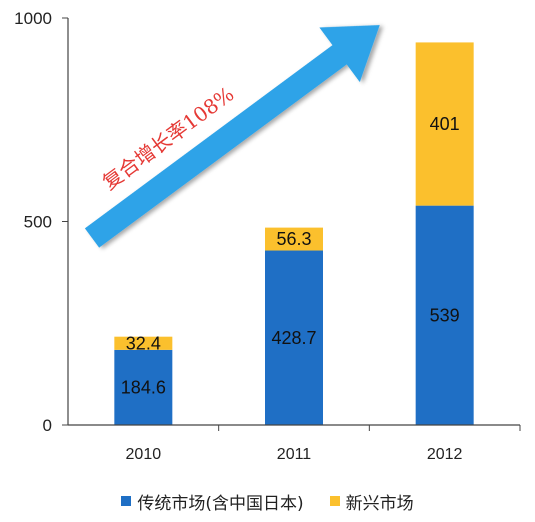 This screenshot has height=522, width=535. Describe the element at coordinates (220, 503) in the screenshot. I see `legend-label: 传统市场(含中国日本)` at that location.